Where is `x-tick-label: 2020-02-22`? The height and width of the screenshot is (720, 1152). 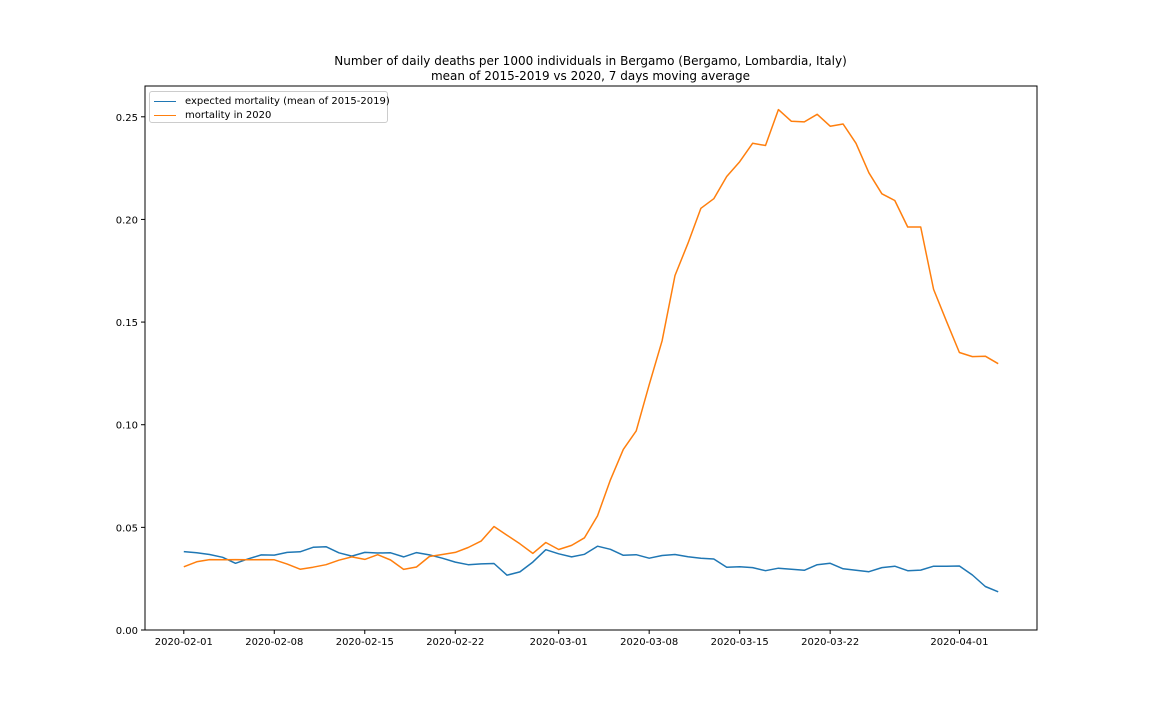 x-tick-label: 2020-02-22 is located at coordinates (455, 642).